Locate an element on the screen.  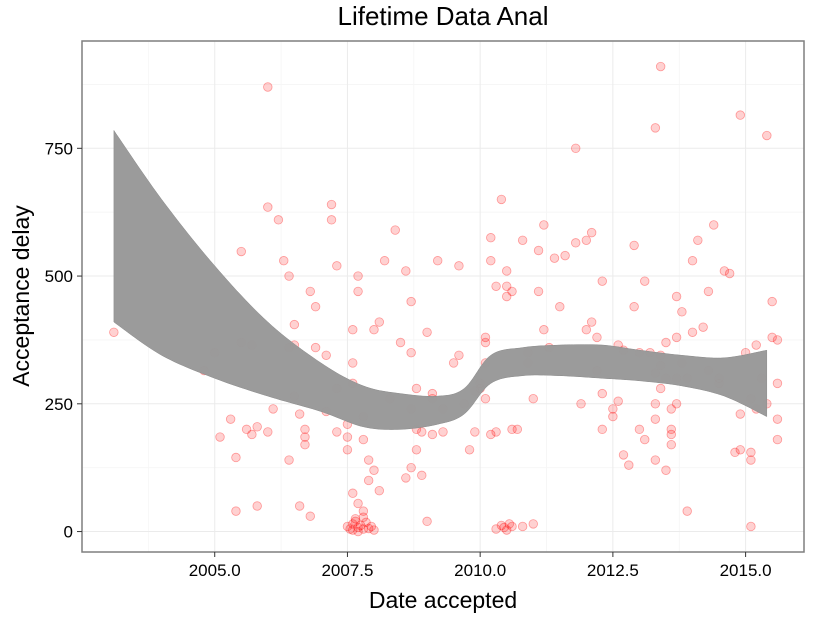
y-tick-label: 0 is located at coordinates (68, 532).